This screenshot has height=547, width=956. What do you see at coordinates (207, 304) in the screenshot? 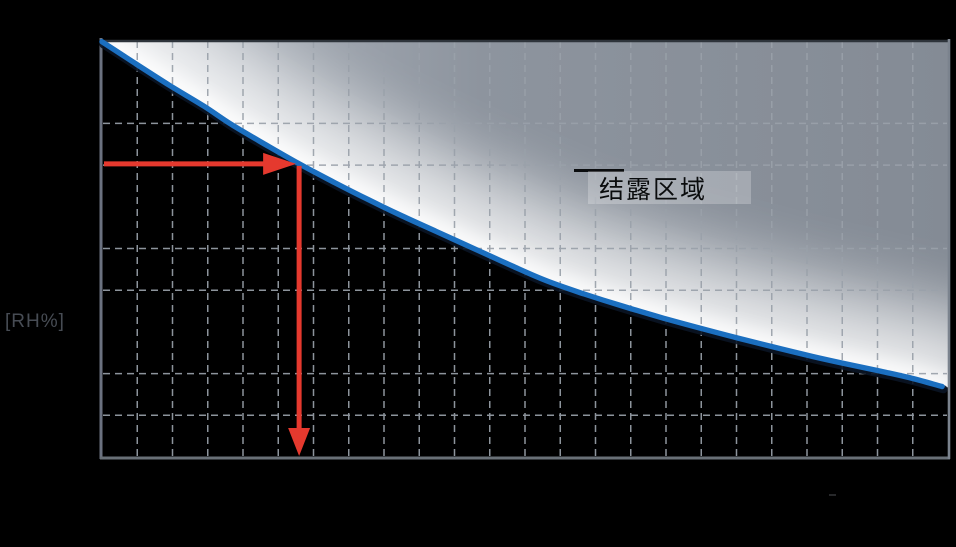
I see `marker-arrows` at bounding box center [207, 304].